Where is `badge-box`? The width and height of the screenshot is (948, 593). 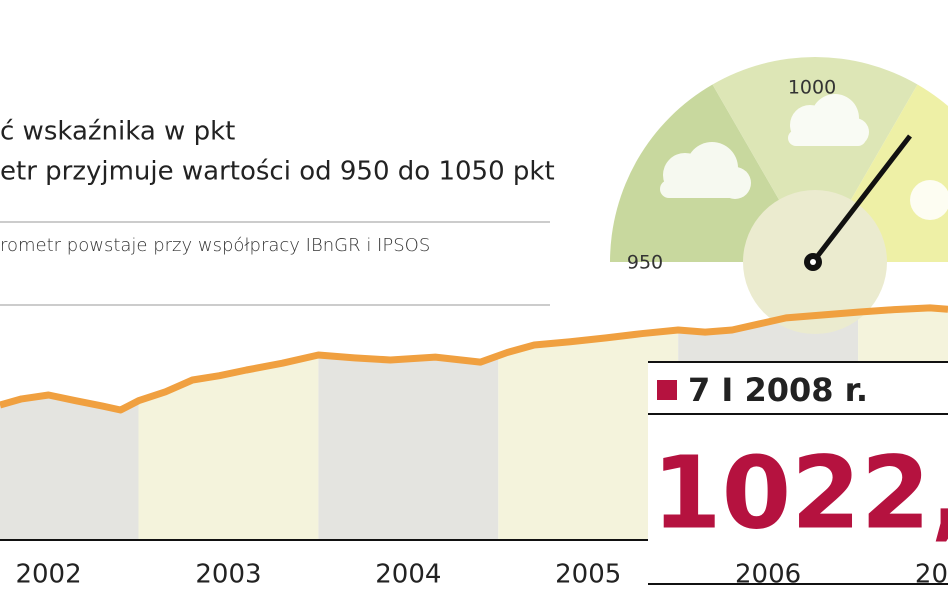
badge-box is located at coordinates (798, 473).